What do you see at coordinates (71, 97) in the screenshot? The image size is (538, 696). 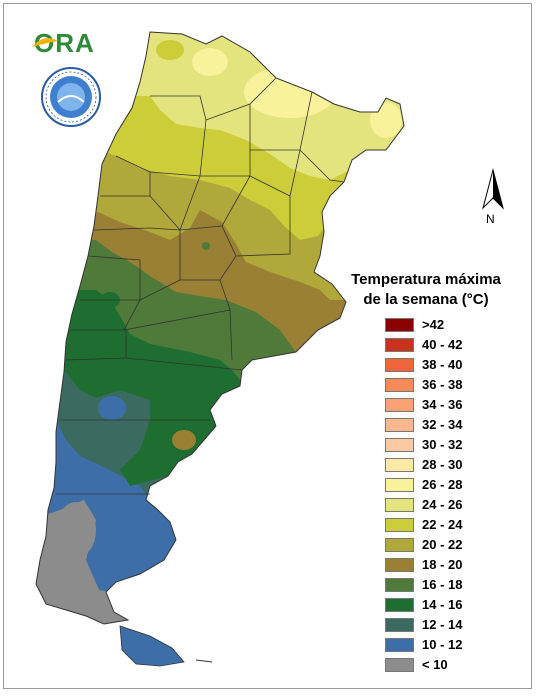 I see `weather-service-seal-icon` at bounding box center [71, 97].